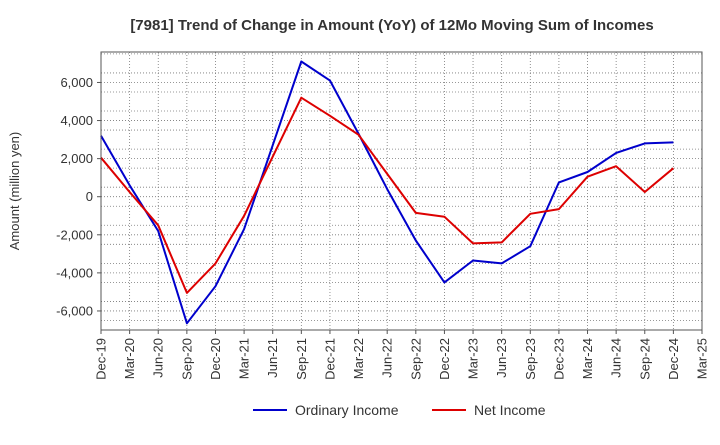 The height and width of the screenshot is (445, 720). Describe the element at coordinates (644, 359) in the screenshot. I see `x-tick-label: Sep-24` at that location.